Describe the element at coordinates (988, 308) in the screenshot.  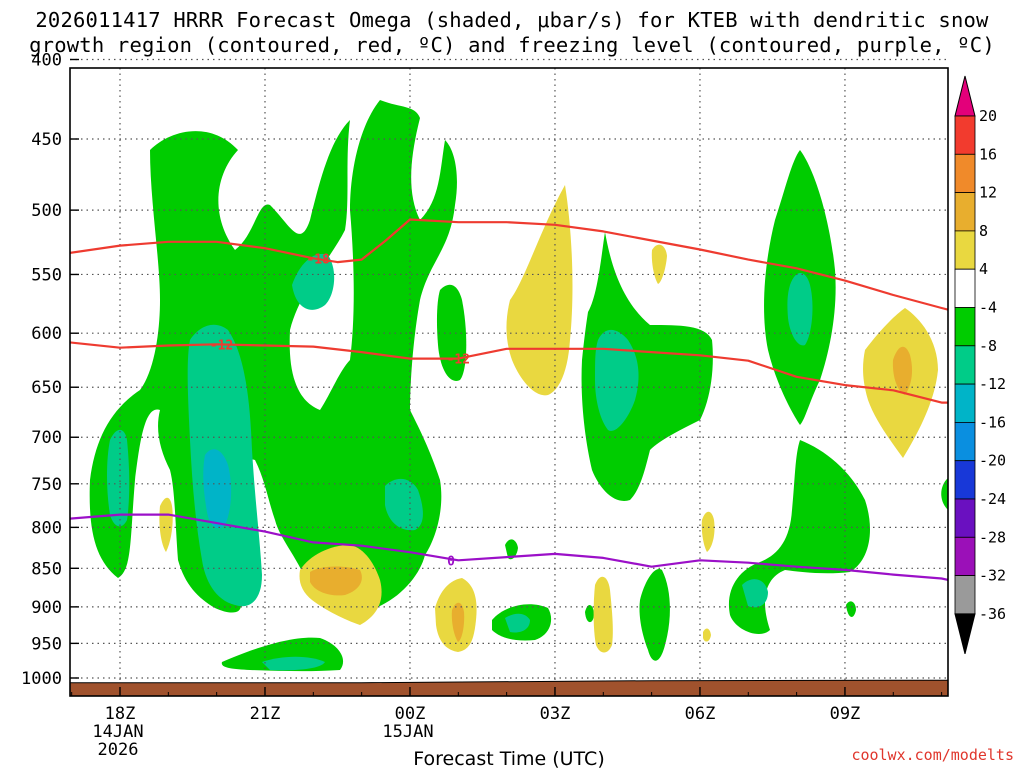
I see `colorbar-label--4: -4` at that location.